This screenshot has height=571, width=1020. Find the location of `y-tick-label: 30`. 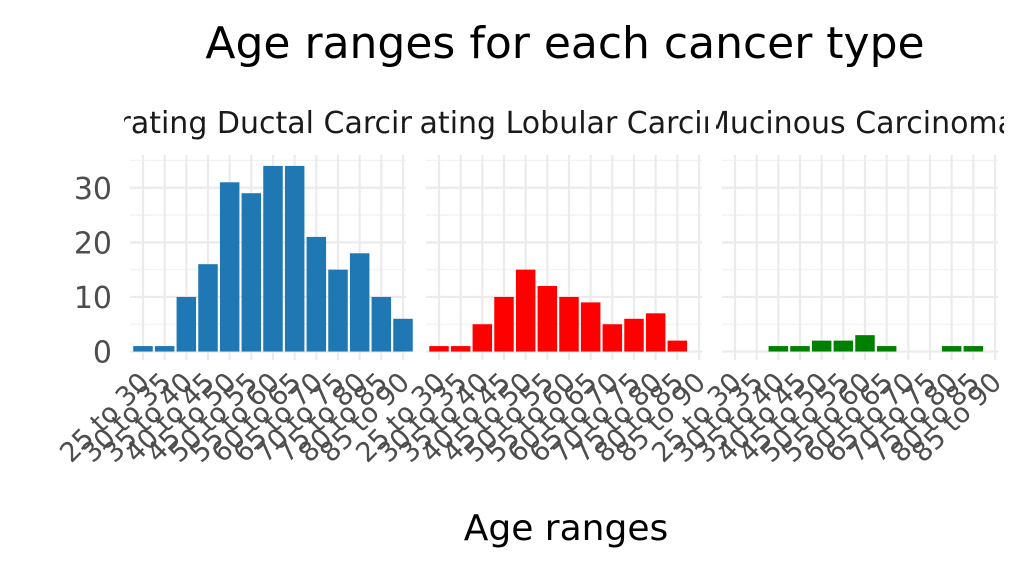

y-tick-label: 30 is located at coordinates (93, 189).